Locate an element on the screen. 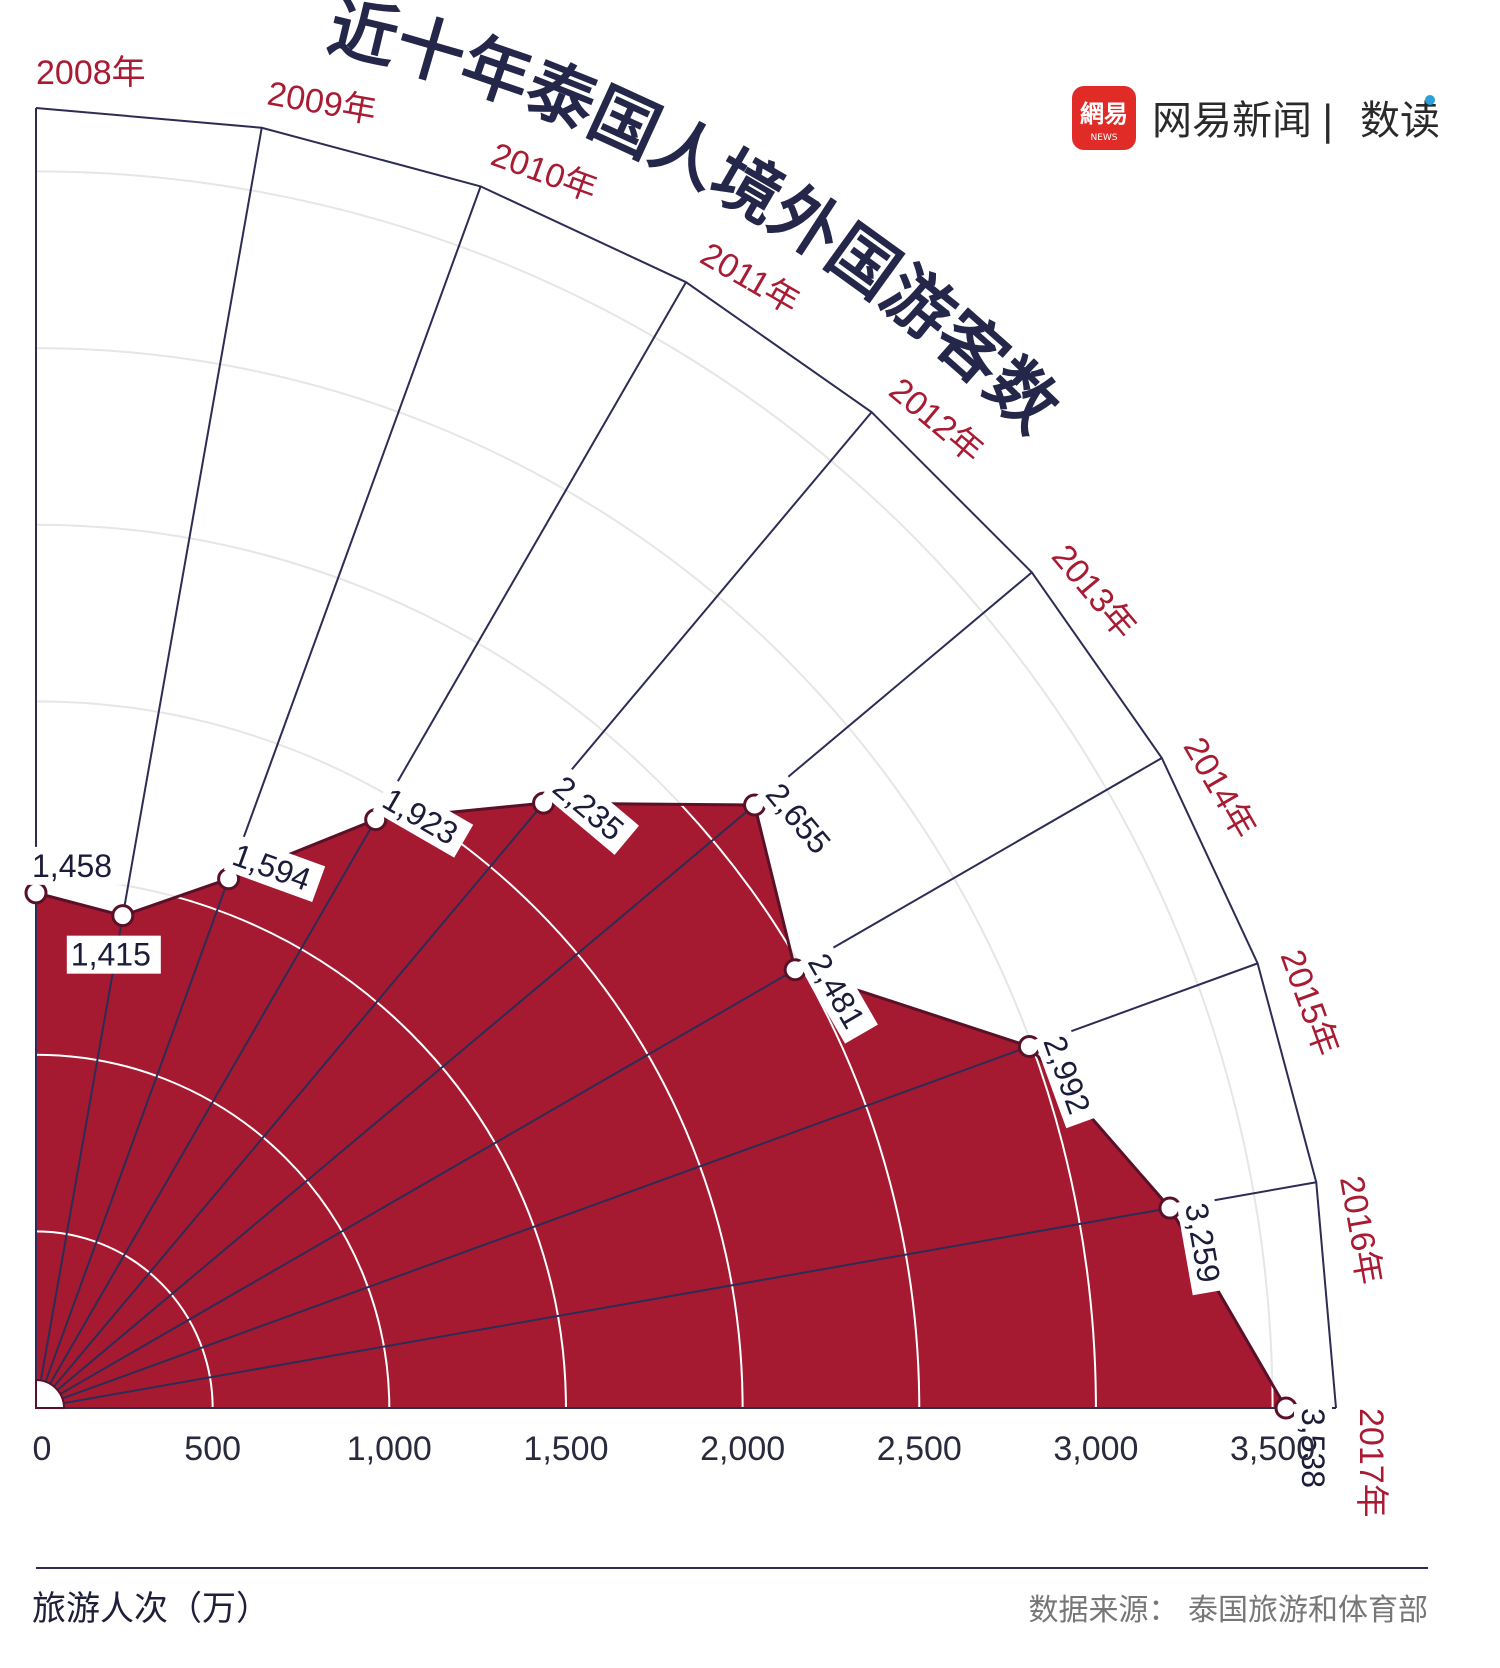 The image size is (1500, 1668). year-label: 2015年 is located at coordinates (1309, 1003).